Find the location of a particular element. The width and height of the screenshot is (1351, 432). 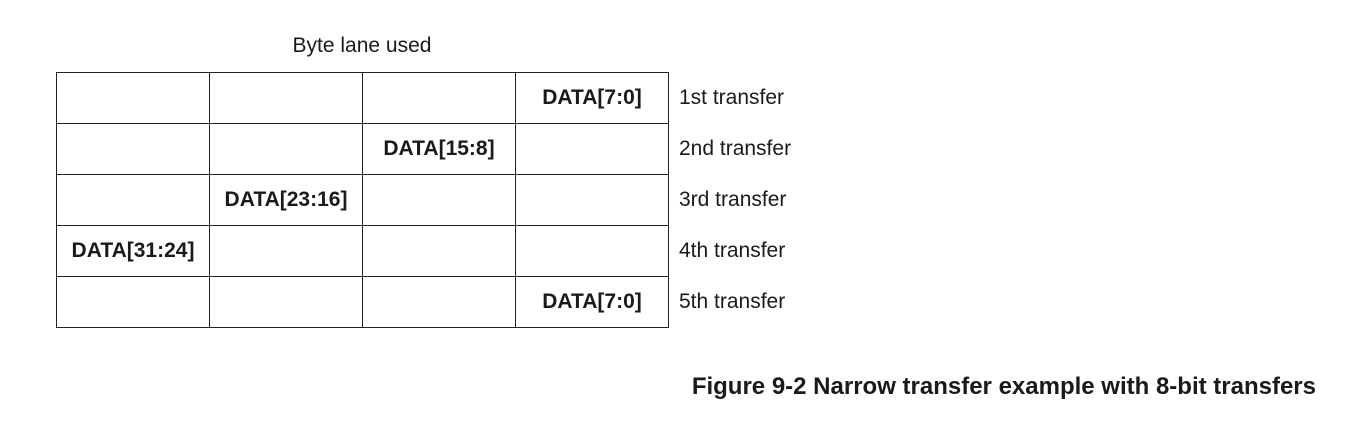

transfer-row: DATA[15:8] is located at coordinates (362, 149).